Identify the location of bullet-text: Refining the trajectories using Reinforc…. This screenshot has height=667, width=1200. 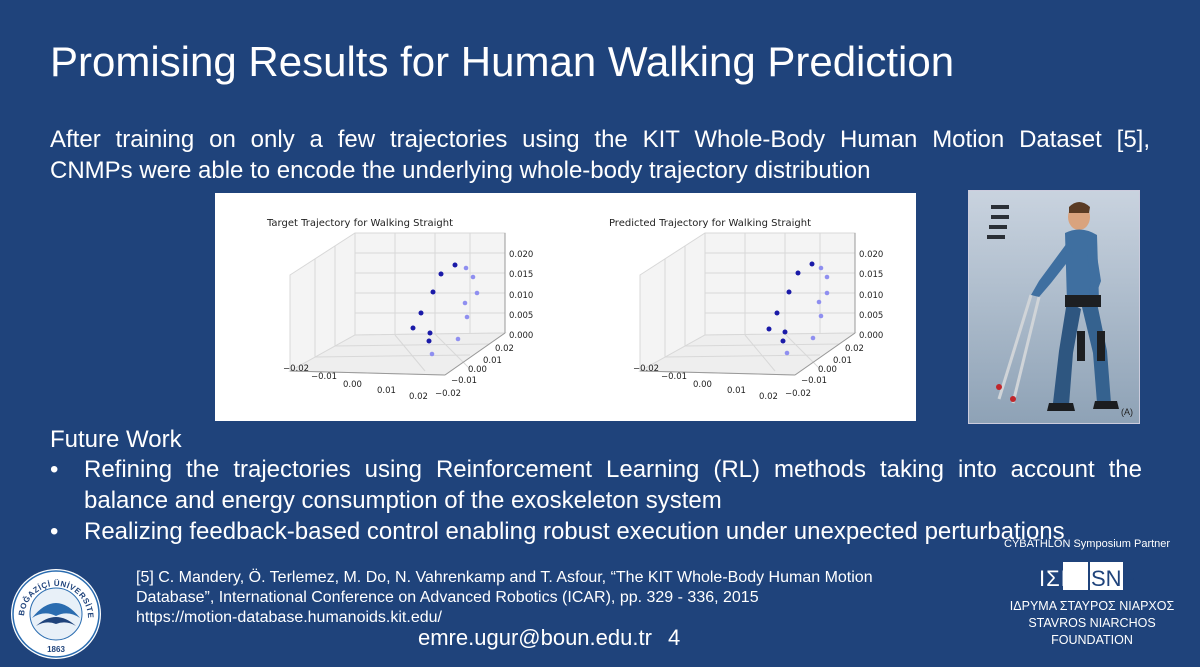
(613, 485).